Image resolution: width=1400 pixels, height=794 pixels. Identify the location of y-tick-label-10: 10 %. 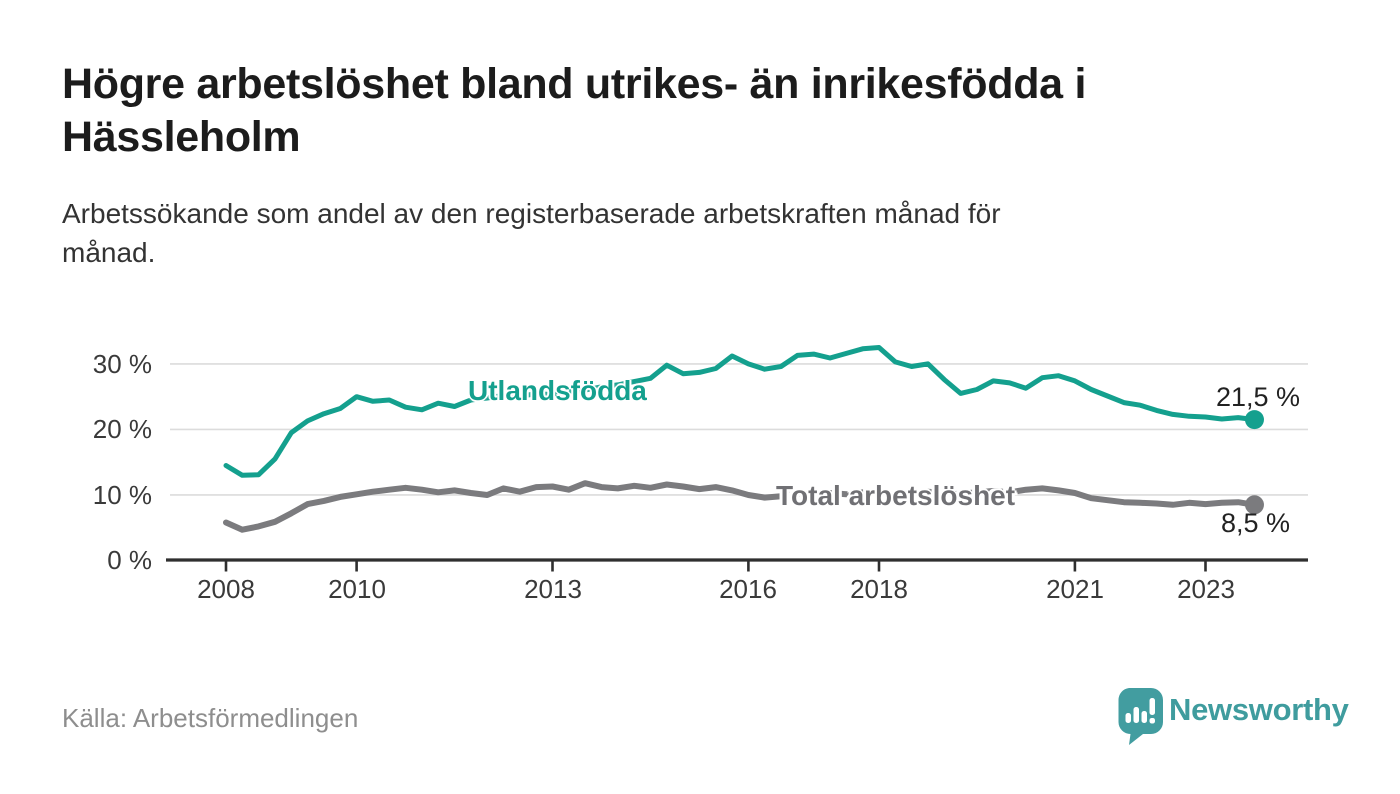
(122, 495).